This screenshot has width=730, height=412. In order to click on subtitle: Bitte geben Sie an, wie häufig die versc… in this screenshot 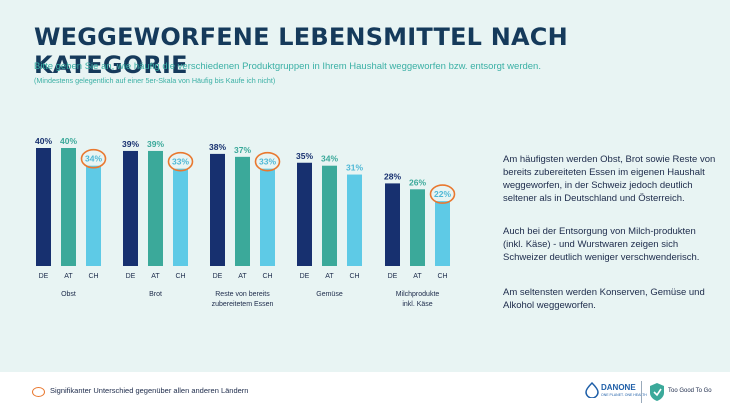, I will do `click(287, 66)`.